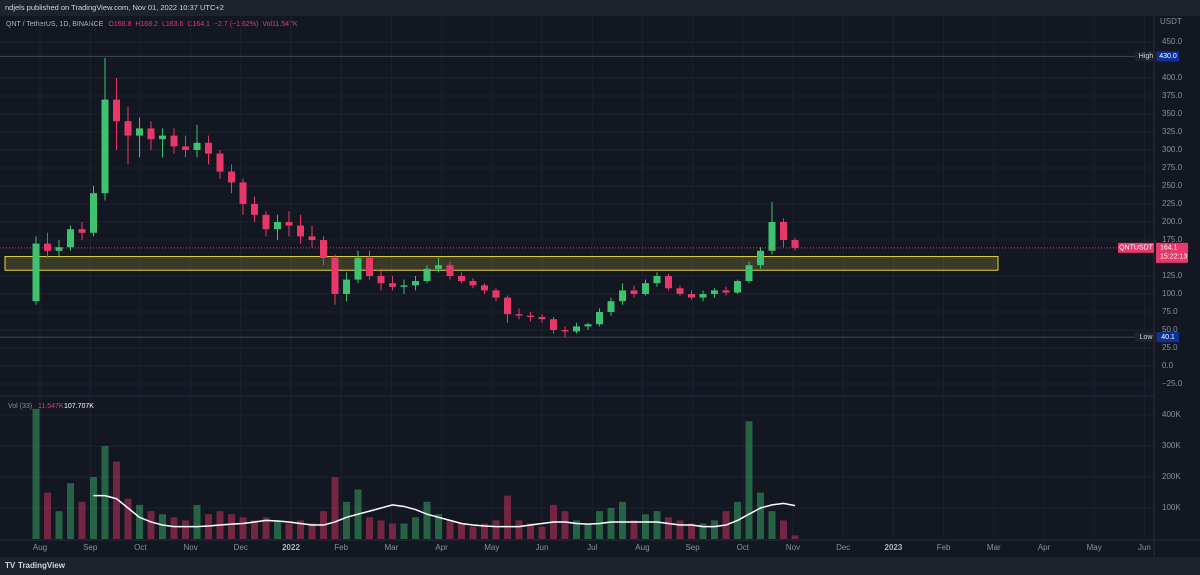 The image size is (1200, 575). I want to click on footer, so click(600, 566).